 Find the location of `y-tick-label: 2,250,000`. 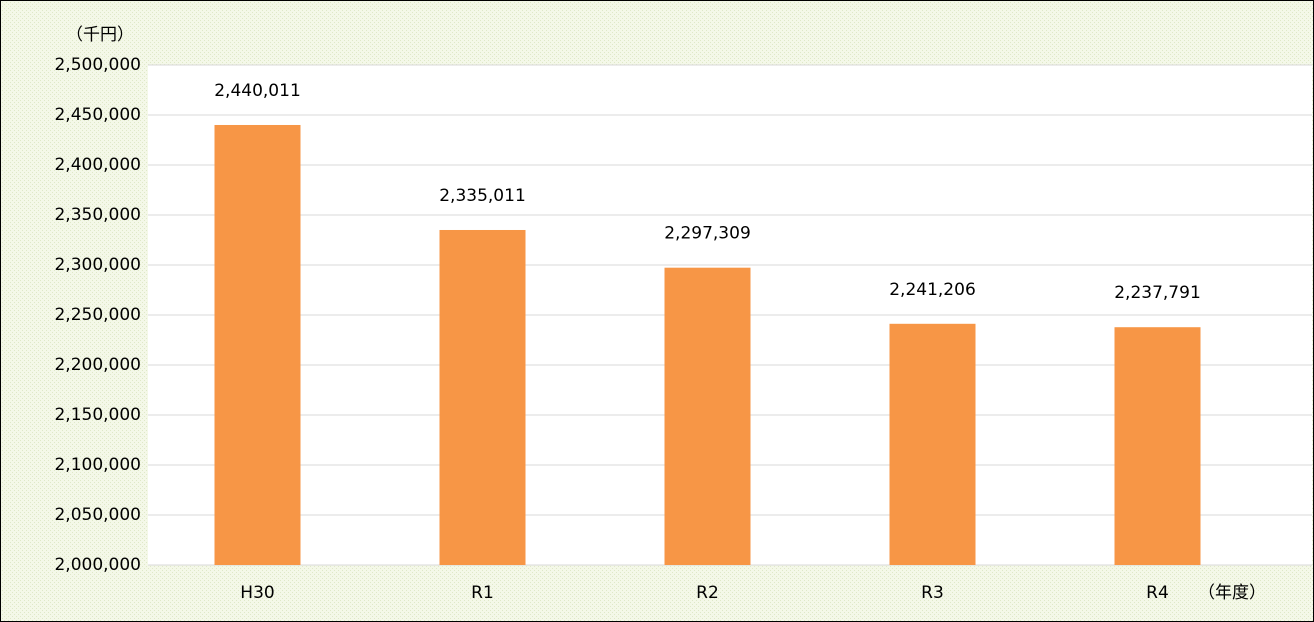

y-tick-label: 2,250,000 is located at coordinates (97, 315).